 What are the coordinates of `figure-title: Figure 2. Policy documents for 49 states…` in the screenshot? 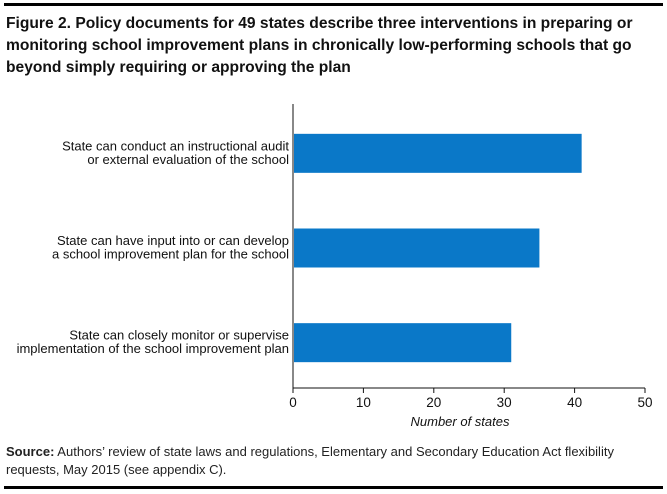 It's located at (319, 45).